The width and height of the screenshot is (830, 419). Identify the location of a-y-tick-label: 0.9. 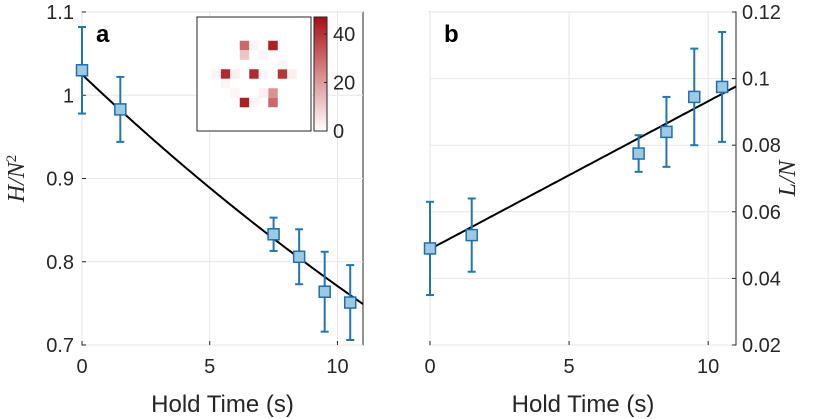
(60, 180).